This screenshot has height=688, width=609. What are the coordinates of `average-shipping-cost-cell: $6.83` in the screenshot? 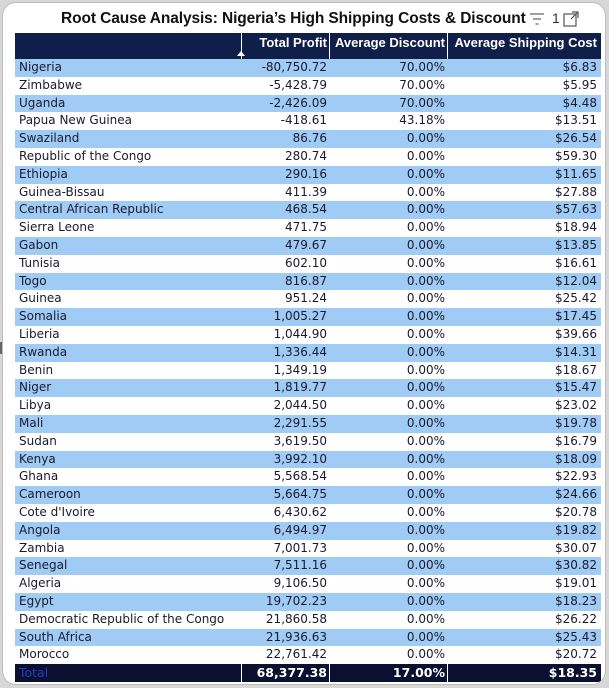 It's located at (579, 67).